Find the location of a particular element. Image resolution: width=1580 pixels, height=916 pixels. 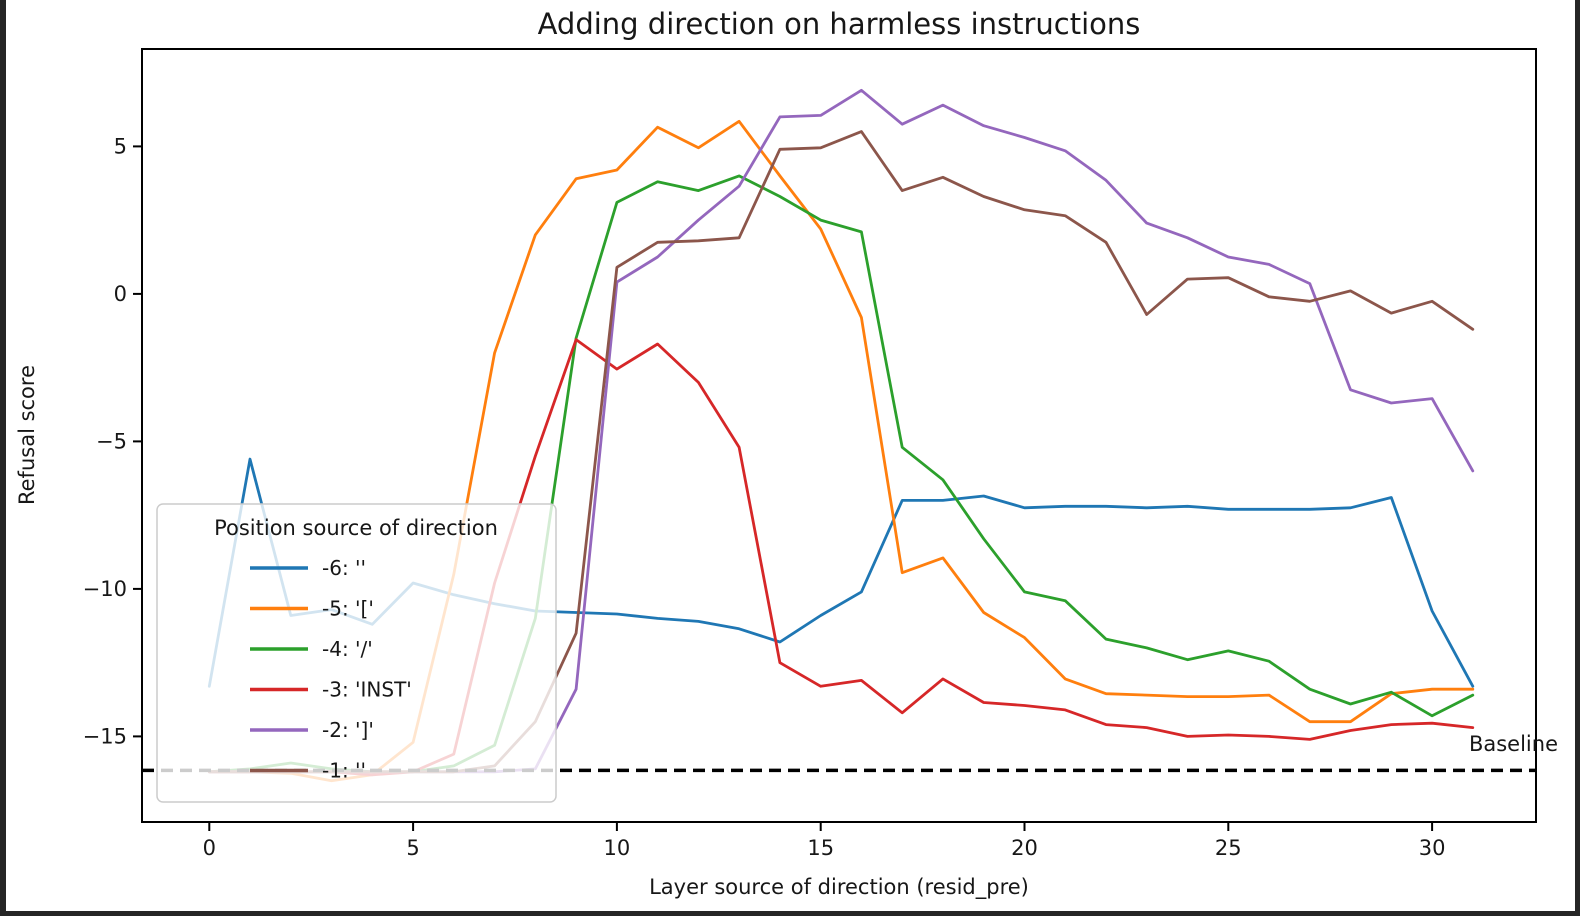

x-axis-label: Layer source of direction (resid_pre) is located at coordinates (839, 887).